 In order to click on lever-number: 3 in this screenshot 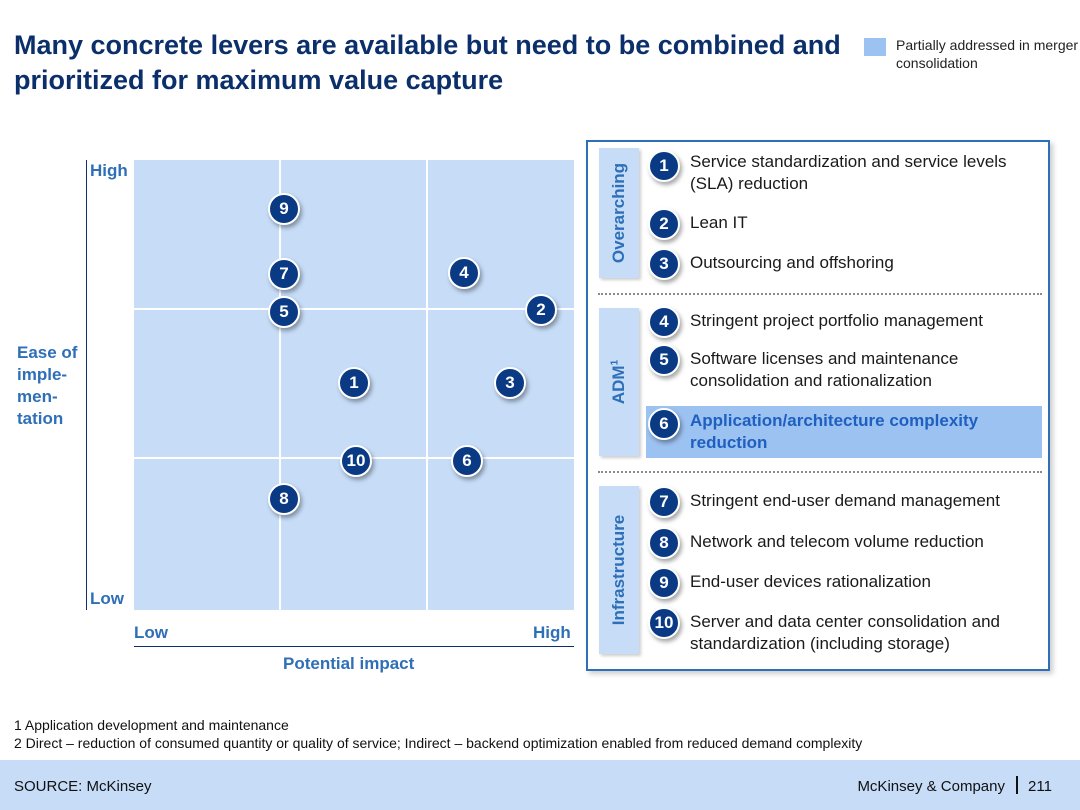, I will do `click(664, 264)`.